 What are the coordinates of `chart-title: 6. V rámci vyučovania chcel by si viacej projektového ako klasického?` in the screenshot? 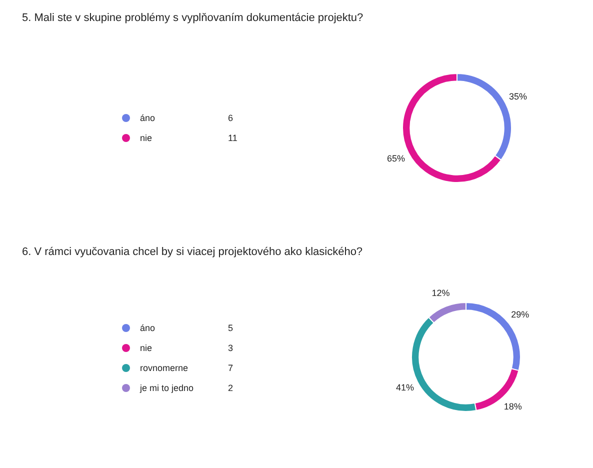 It's located at (192, 252).